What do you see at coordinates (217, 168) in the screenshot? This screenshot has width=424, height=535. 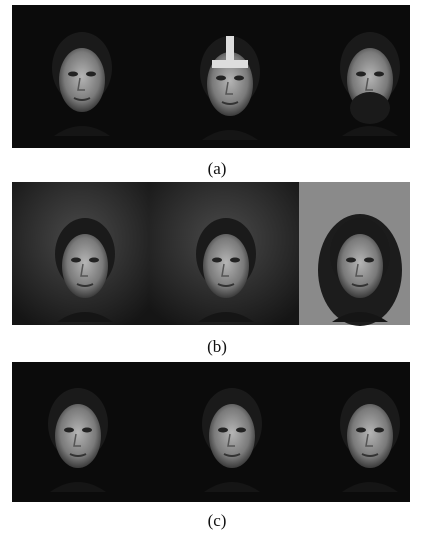 I see `caption: (a)` at bounding box center [217, 168].